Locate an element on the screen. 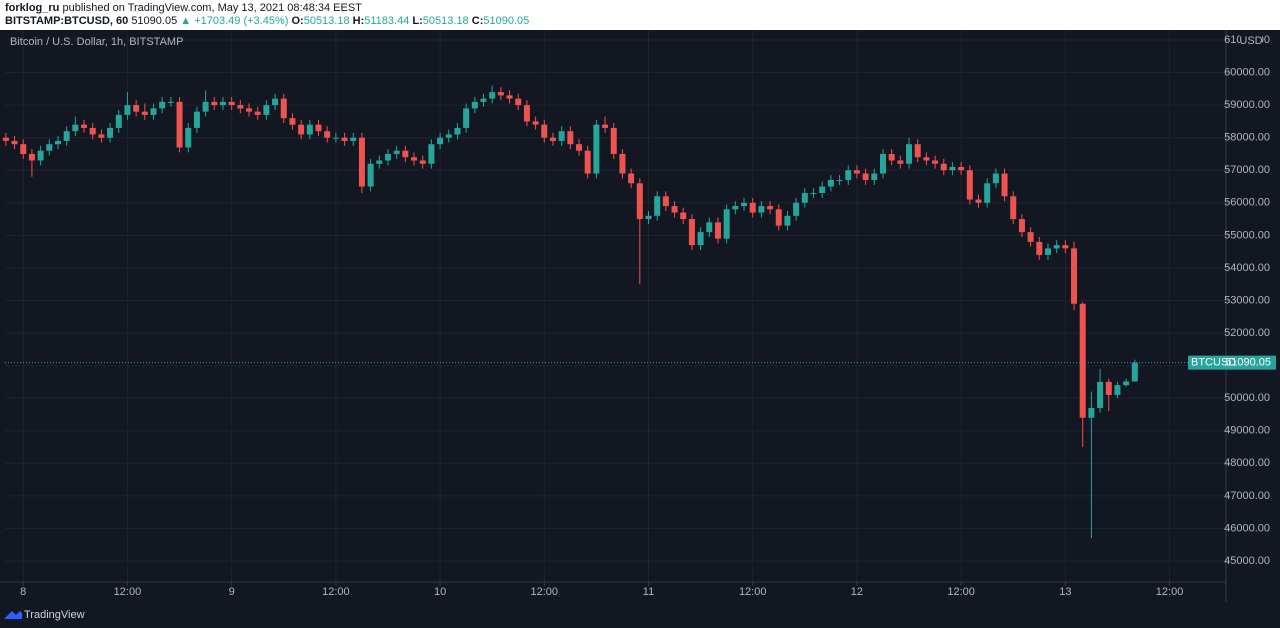 This screenshot has width=1280, height=628. open-value: 50513.18 is located at coordinates (327, 21).